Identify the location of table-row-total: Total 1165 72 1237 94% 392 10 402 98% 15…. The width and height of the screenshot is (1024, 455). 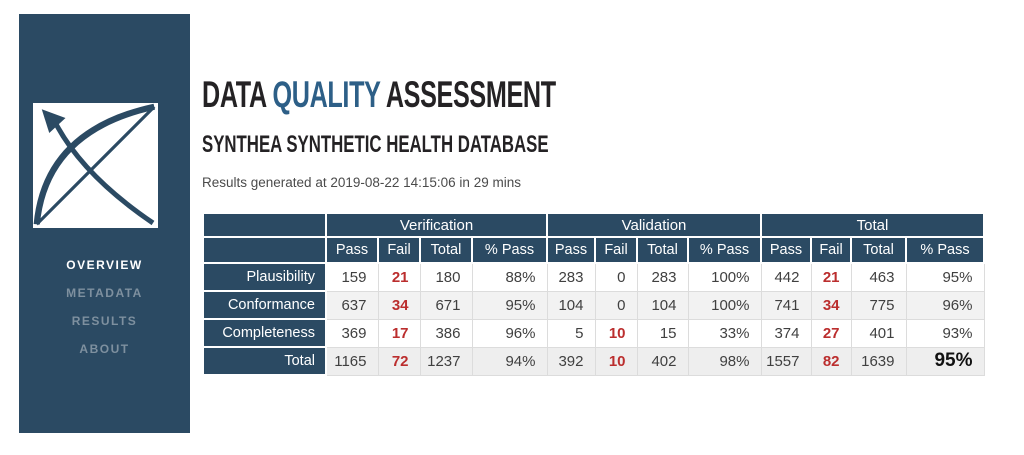
(593, 361).